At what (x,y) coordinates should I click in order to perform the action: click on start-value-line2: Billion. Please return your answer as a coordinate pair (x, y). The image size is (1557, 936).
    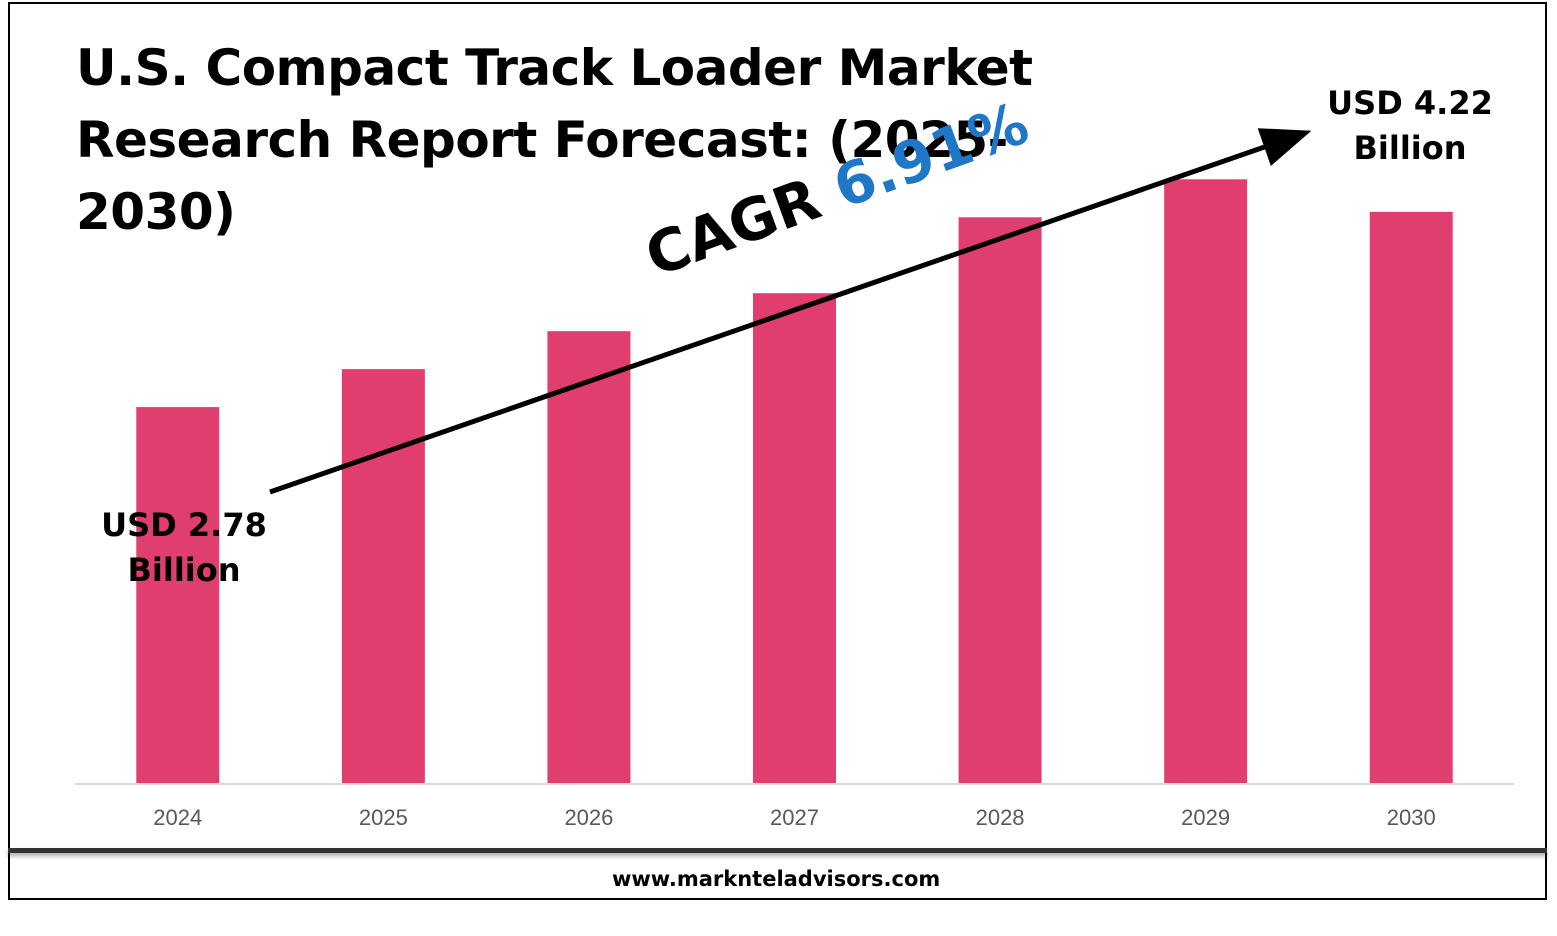
    Looking at the image, I should click on (184, 570).